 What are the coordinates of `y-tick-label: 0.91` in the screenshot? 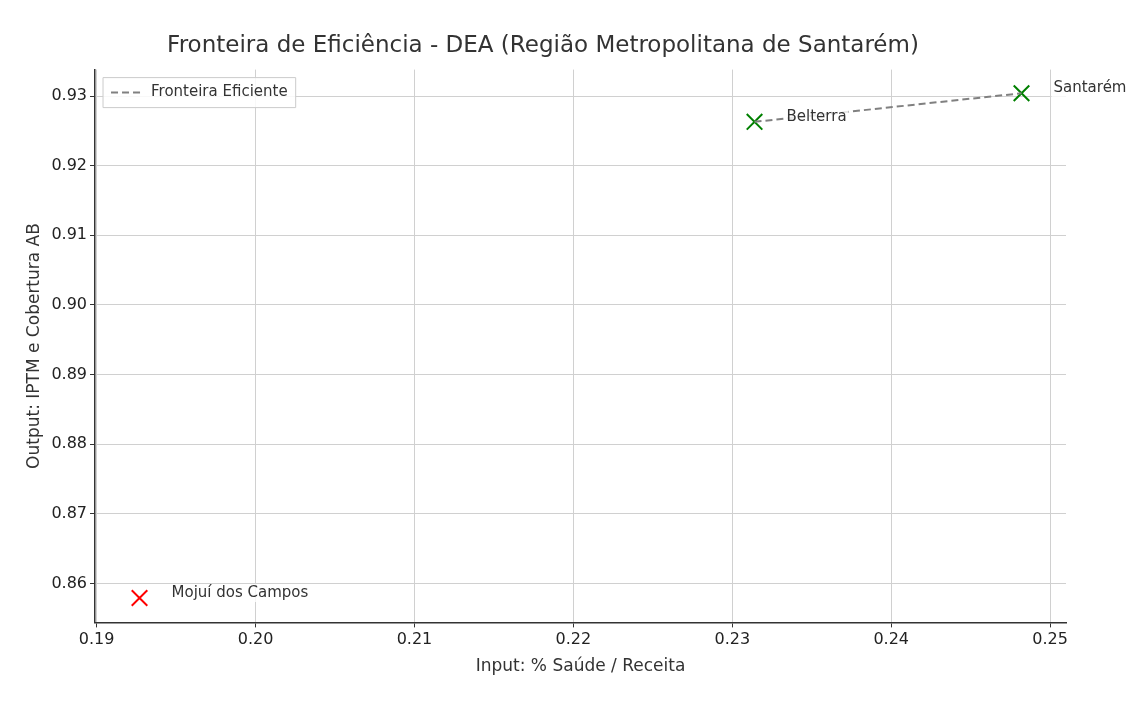 It's located at (69, 234).